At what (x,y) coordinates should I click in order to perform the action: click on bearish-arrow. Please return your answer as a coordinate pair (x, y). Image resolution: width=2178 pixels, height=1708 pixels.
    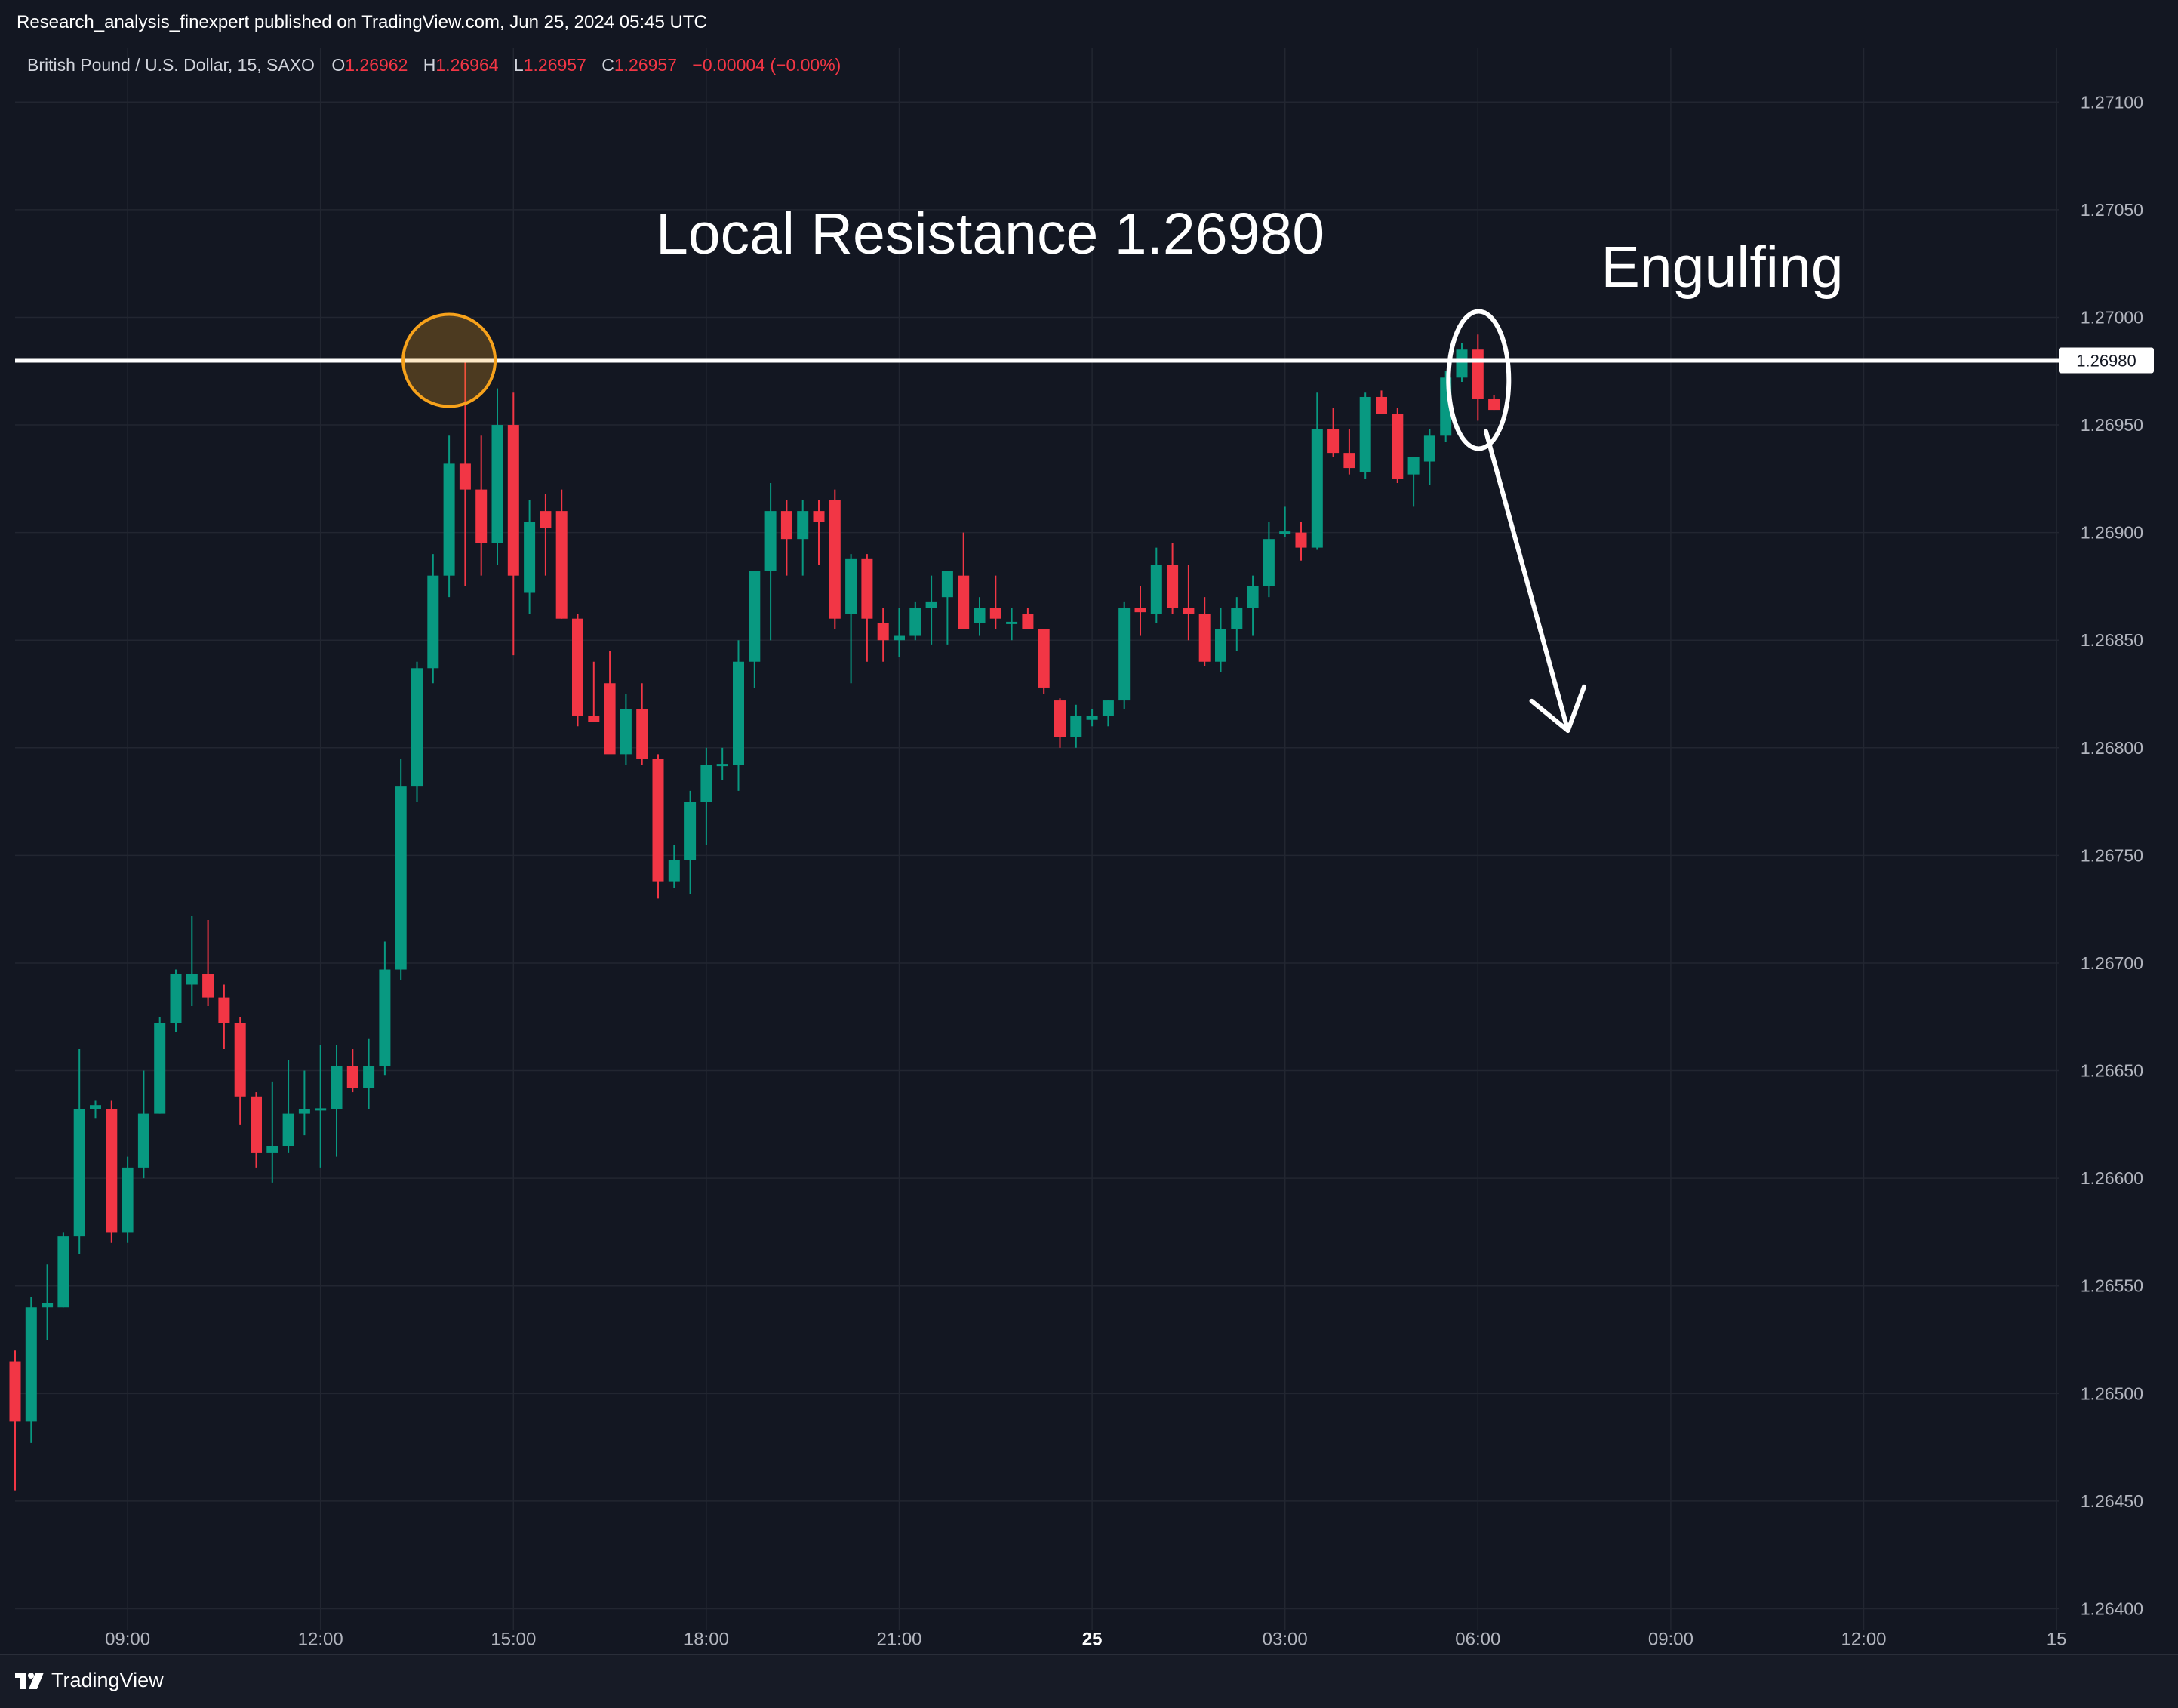
    Looking at the image, I should click on (1534, 581).